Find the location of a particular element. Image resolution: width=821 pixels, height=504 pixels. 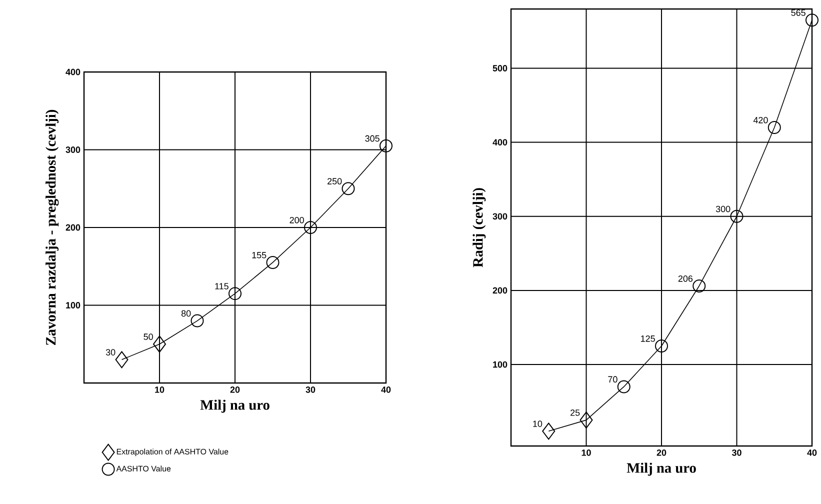

data-label: 305 is located at coordinates (372, 138).